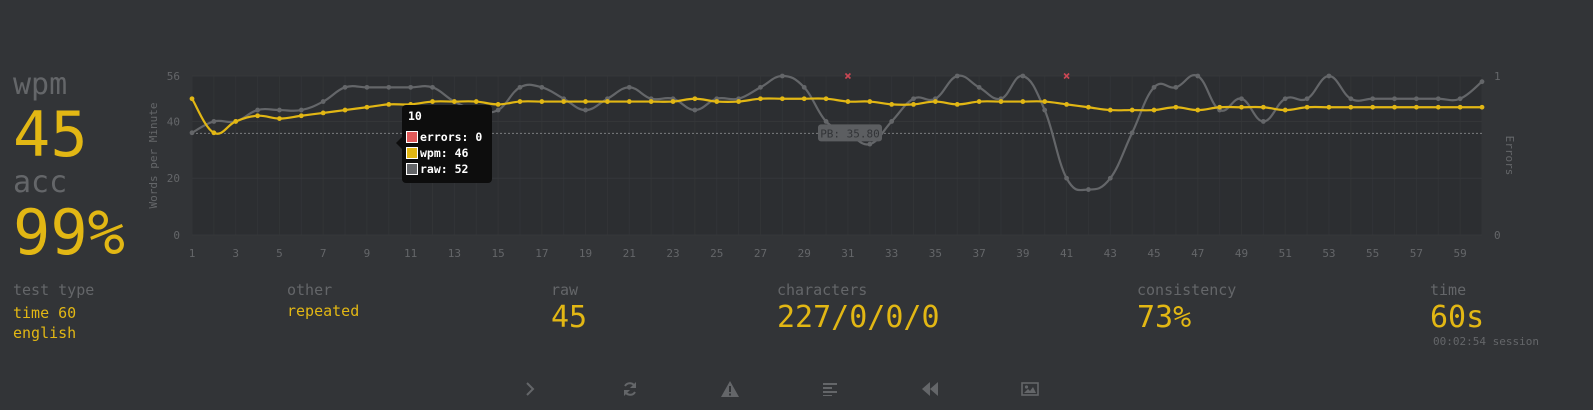  What do you see at coordinates (1285, 253) in the screenshot?
I see `x-tick-label: 51` at bounding box center [1285, 253].